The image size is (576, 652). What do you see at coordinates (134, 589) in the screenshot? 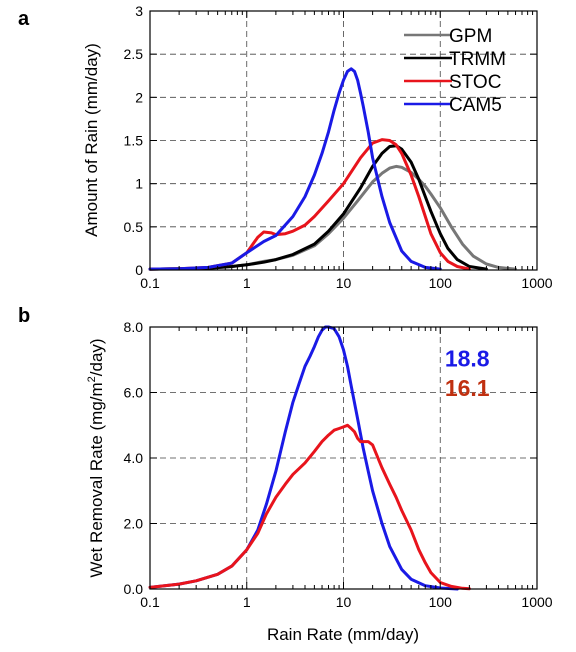
I see `panel-b-y-tick-label: 0.0` at bounding box center [134, 589].